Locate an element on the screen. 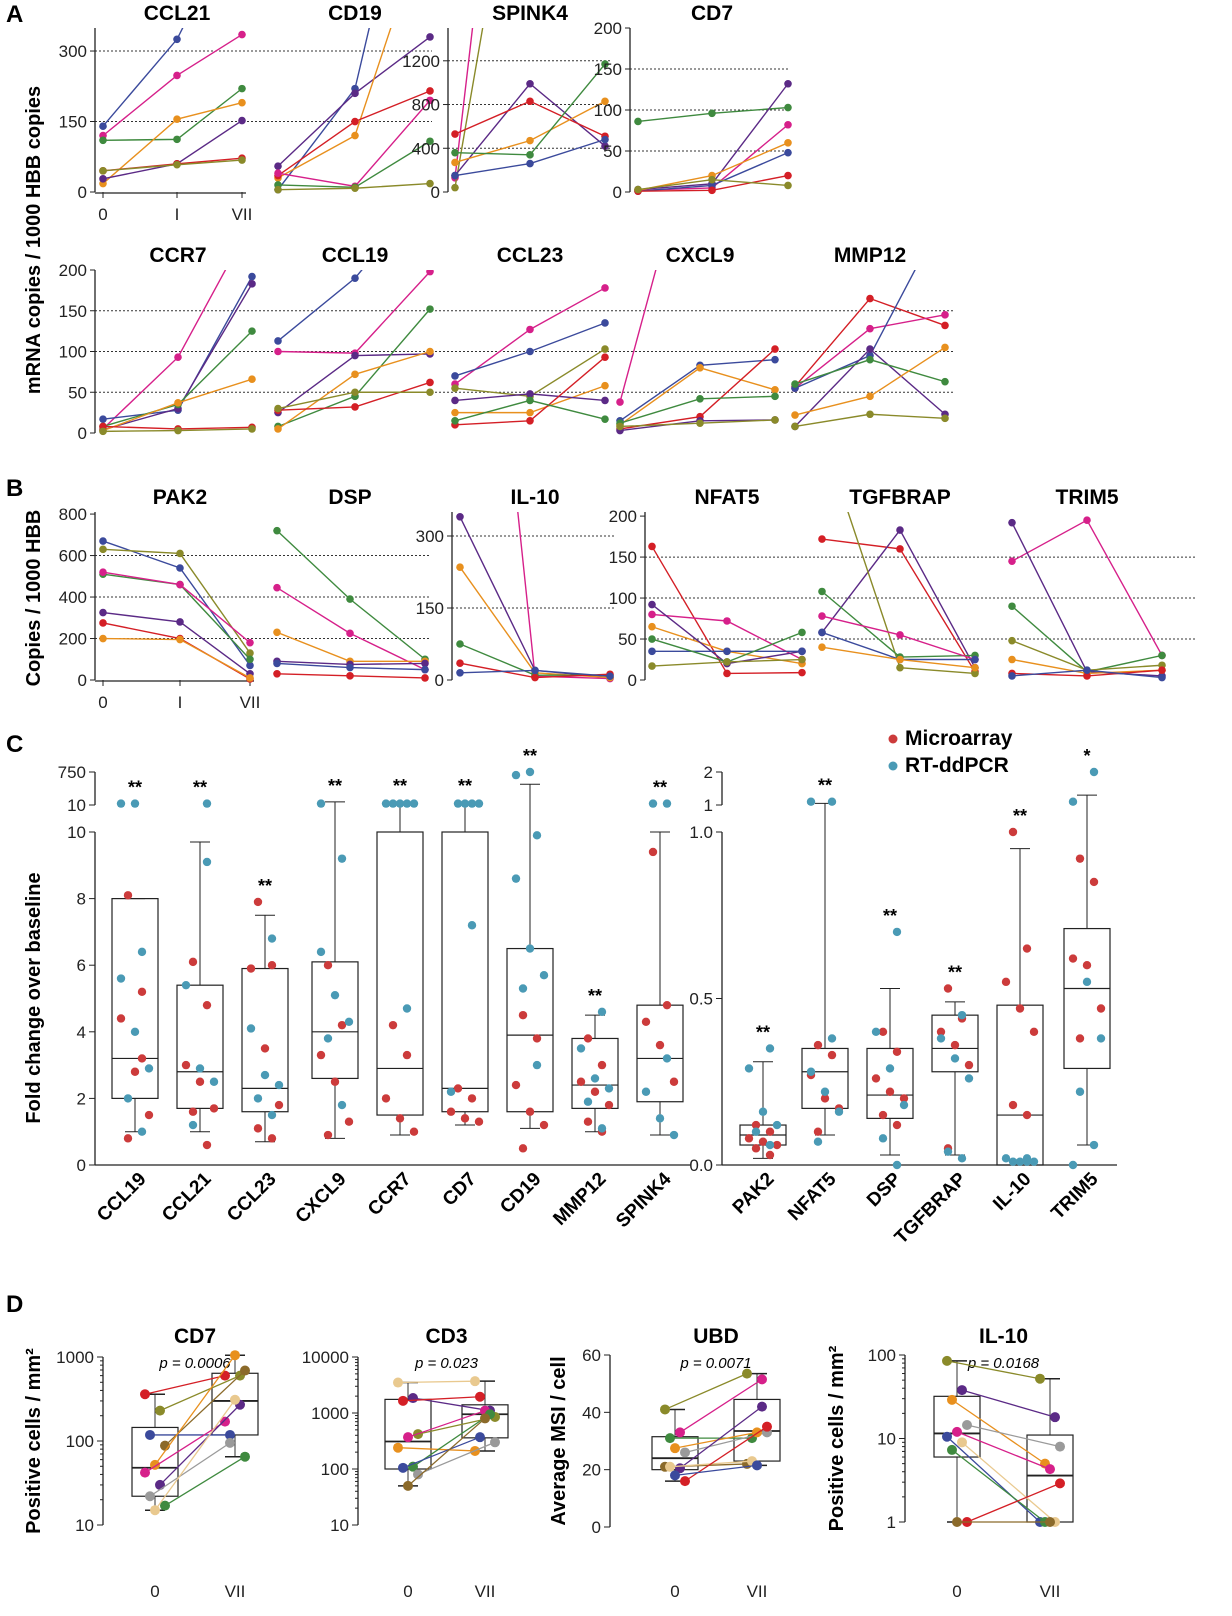  line-chart-spink4: SPINK4 0 400 800 1200 is located at coordinates (506, 102).